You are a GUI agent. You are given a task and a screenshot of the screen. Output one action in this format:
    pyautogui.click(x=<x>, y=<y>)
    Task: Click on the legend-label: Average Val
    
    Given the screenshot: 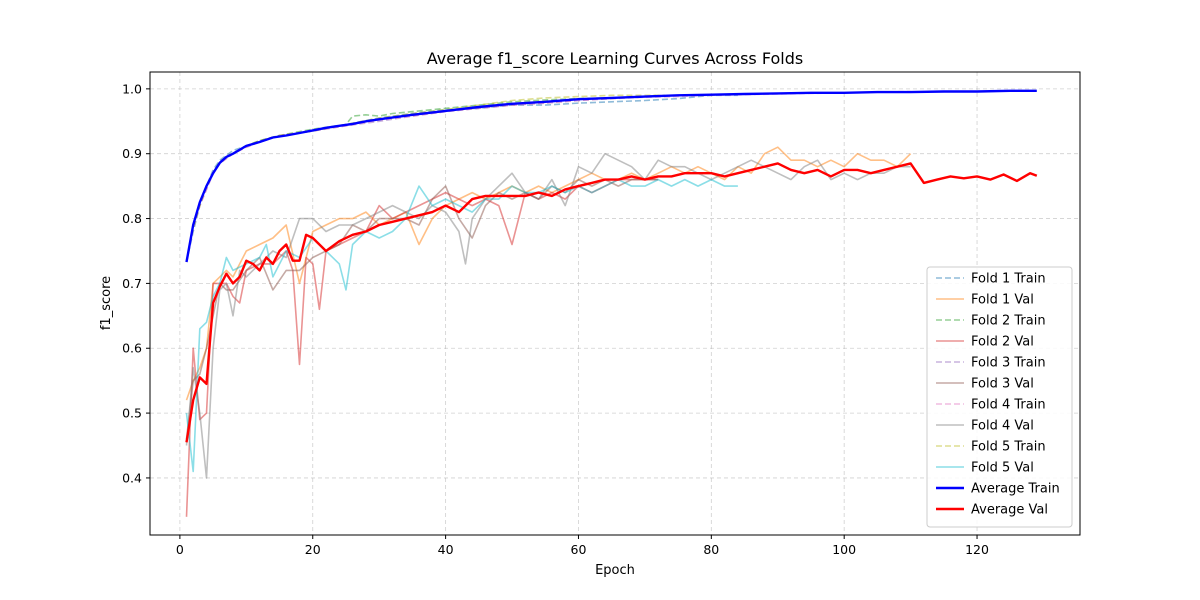 What is the action you would take?
    pyautogui.click(x=1009, y=510)
    